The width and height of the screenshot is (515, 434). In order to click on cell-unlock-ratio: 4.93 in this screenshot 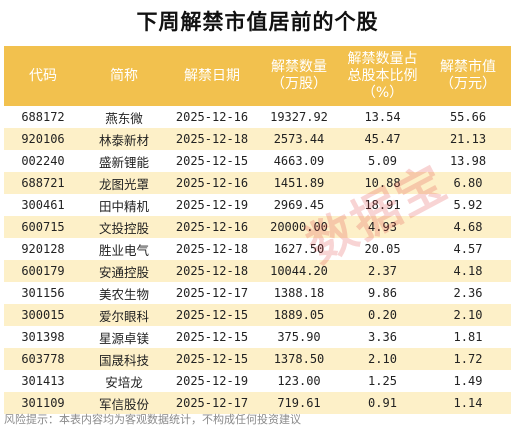, I will do `click(382, 227)`.